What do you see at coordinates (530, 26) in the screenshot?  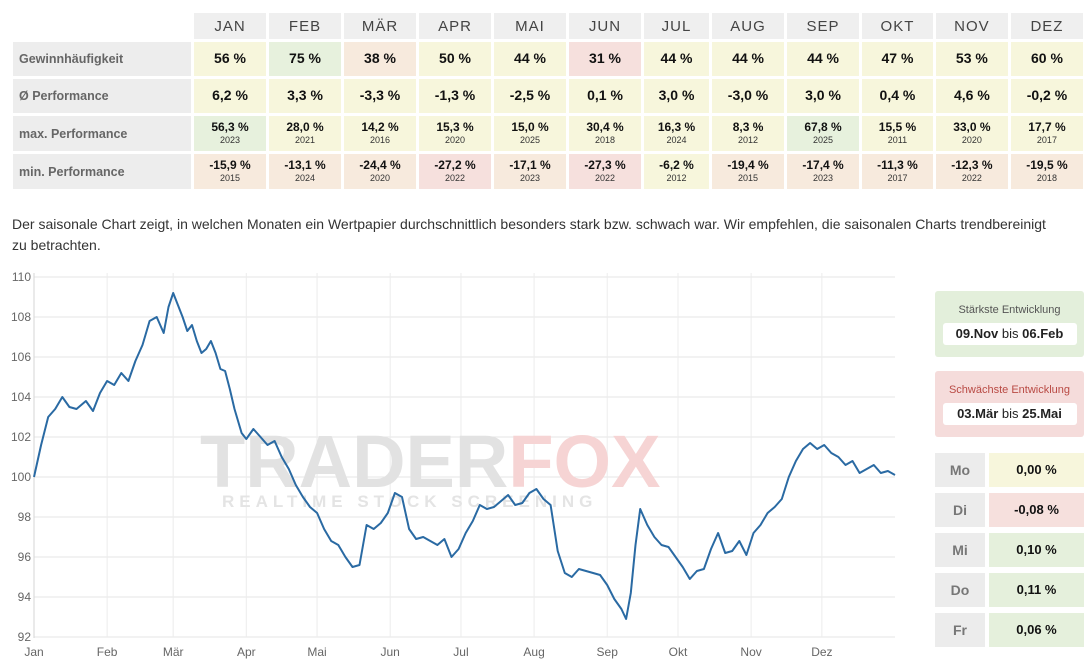 I see `month-header: MAI` at bounding box center [530, 26].